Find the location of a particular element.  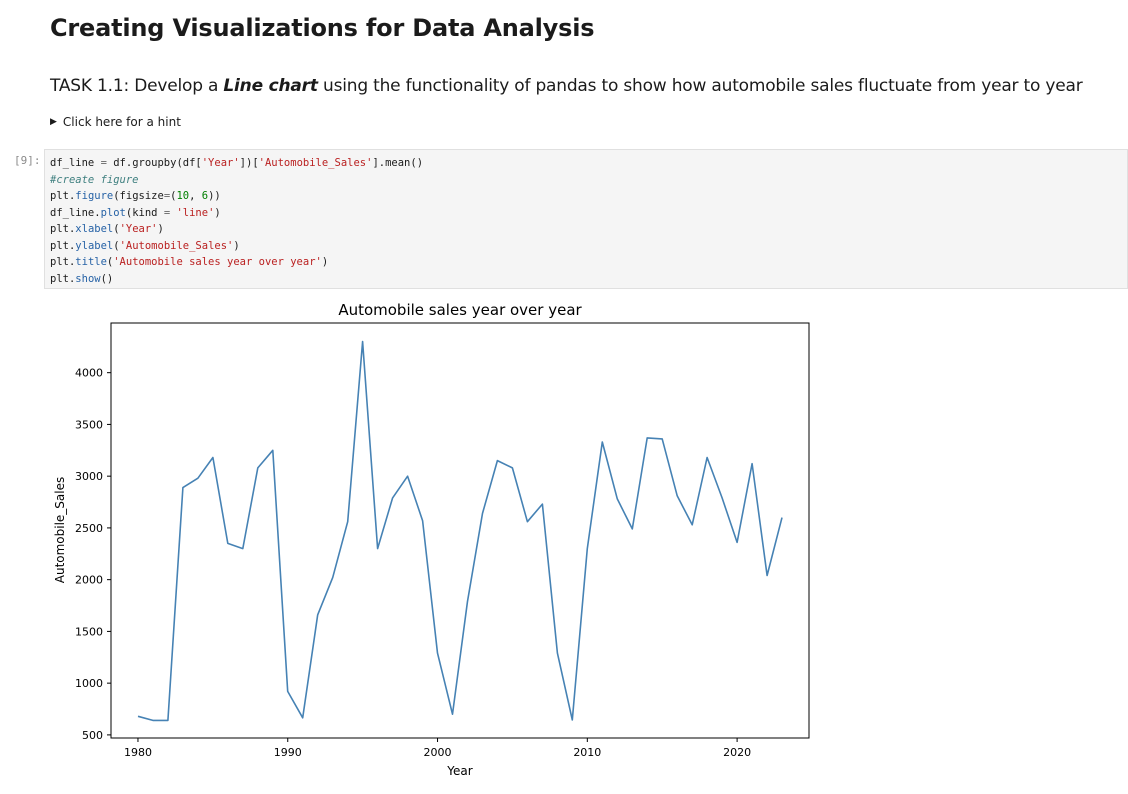

hint-label: Click here for a hint is located at coordinates (121, 122).